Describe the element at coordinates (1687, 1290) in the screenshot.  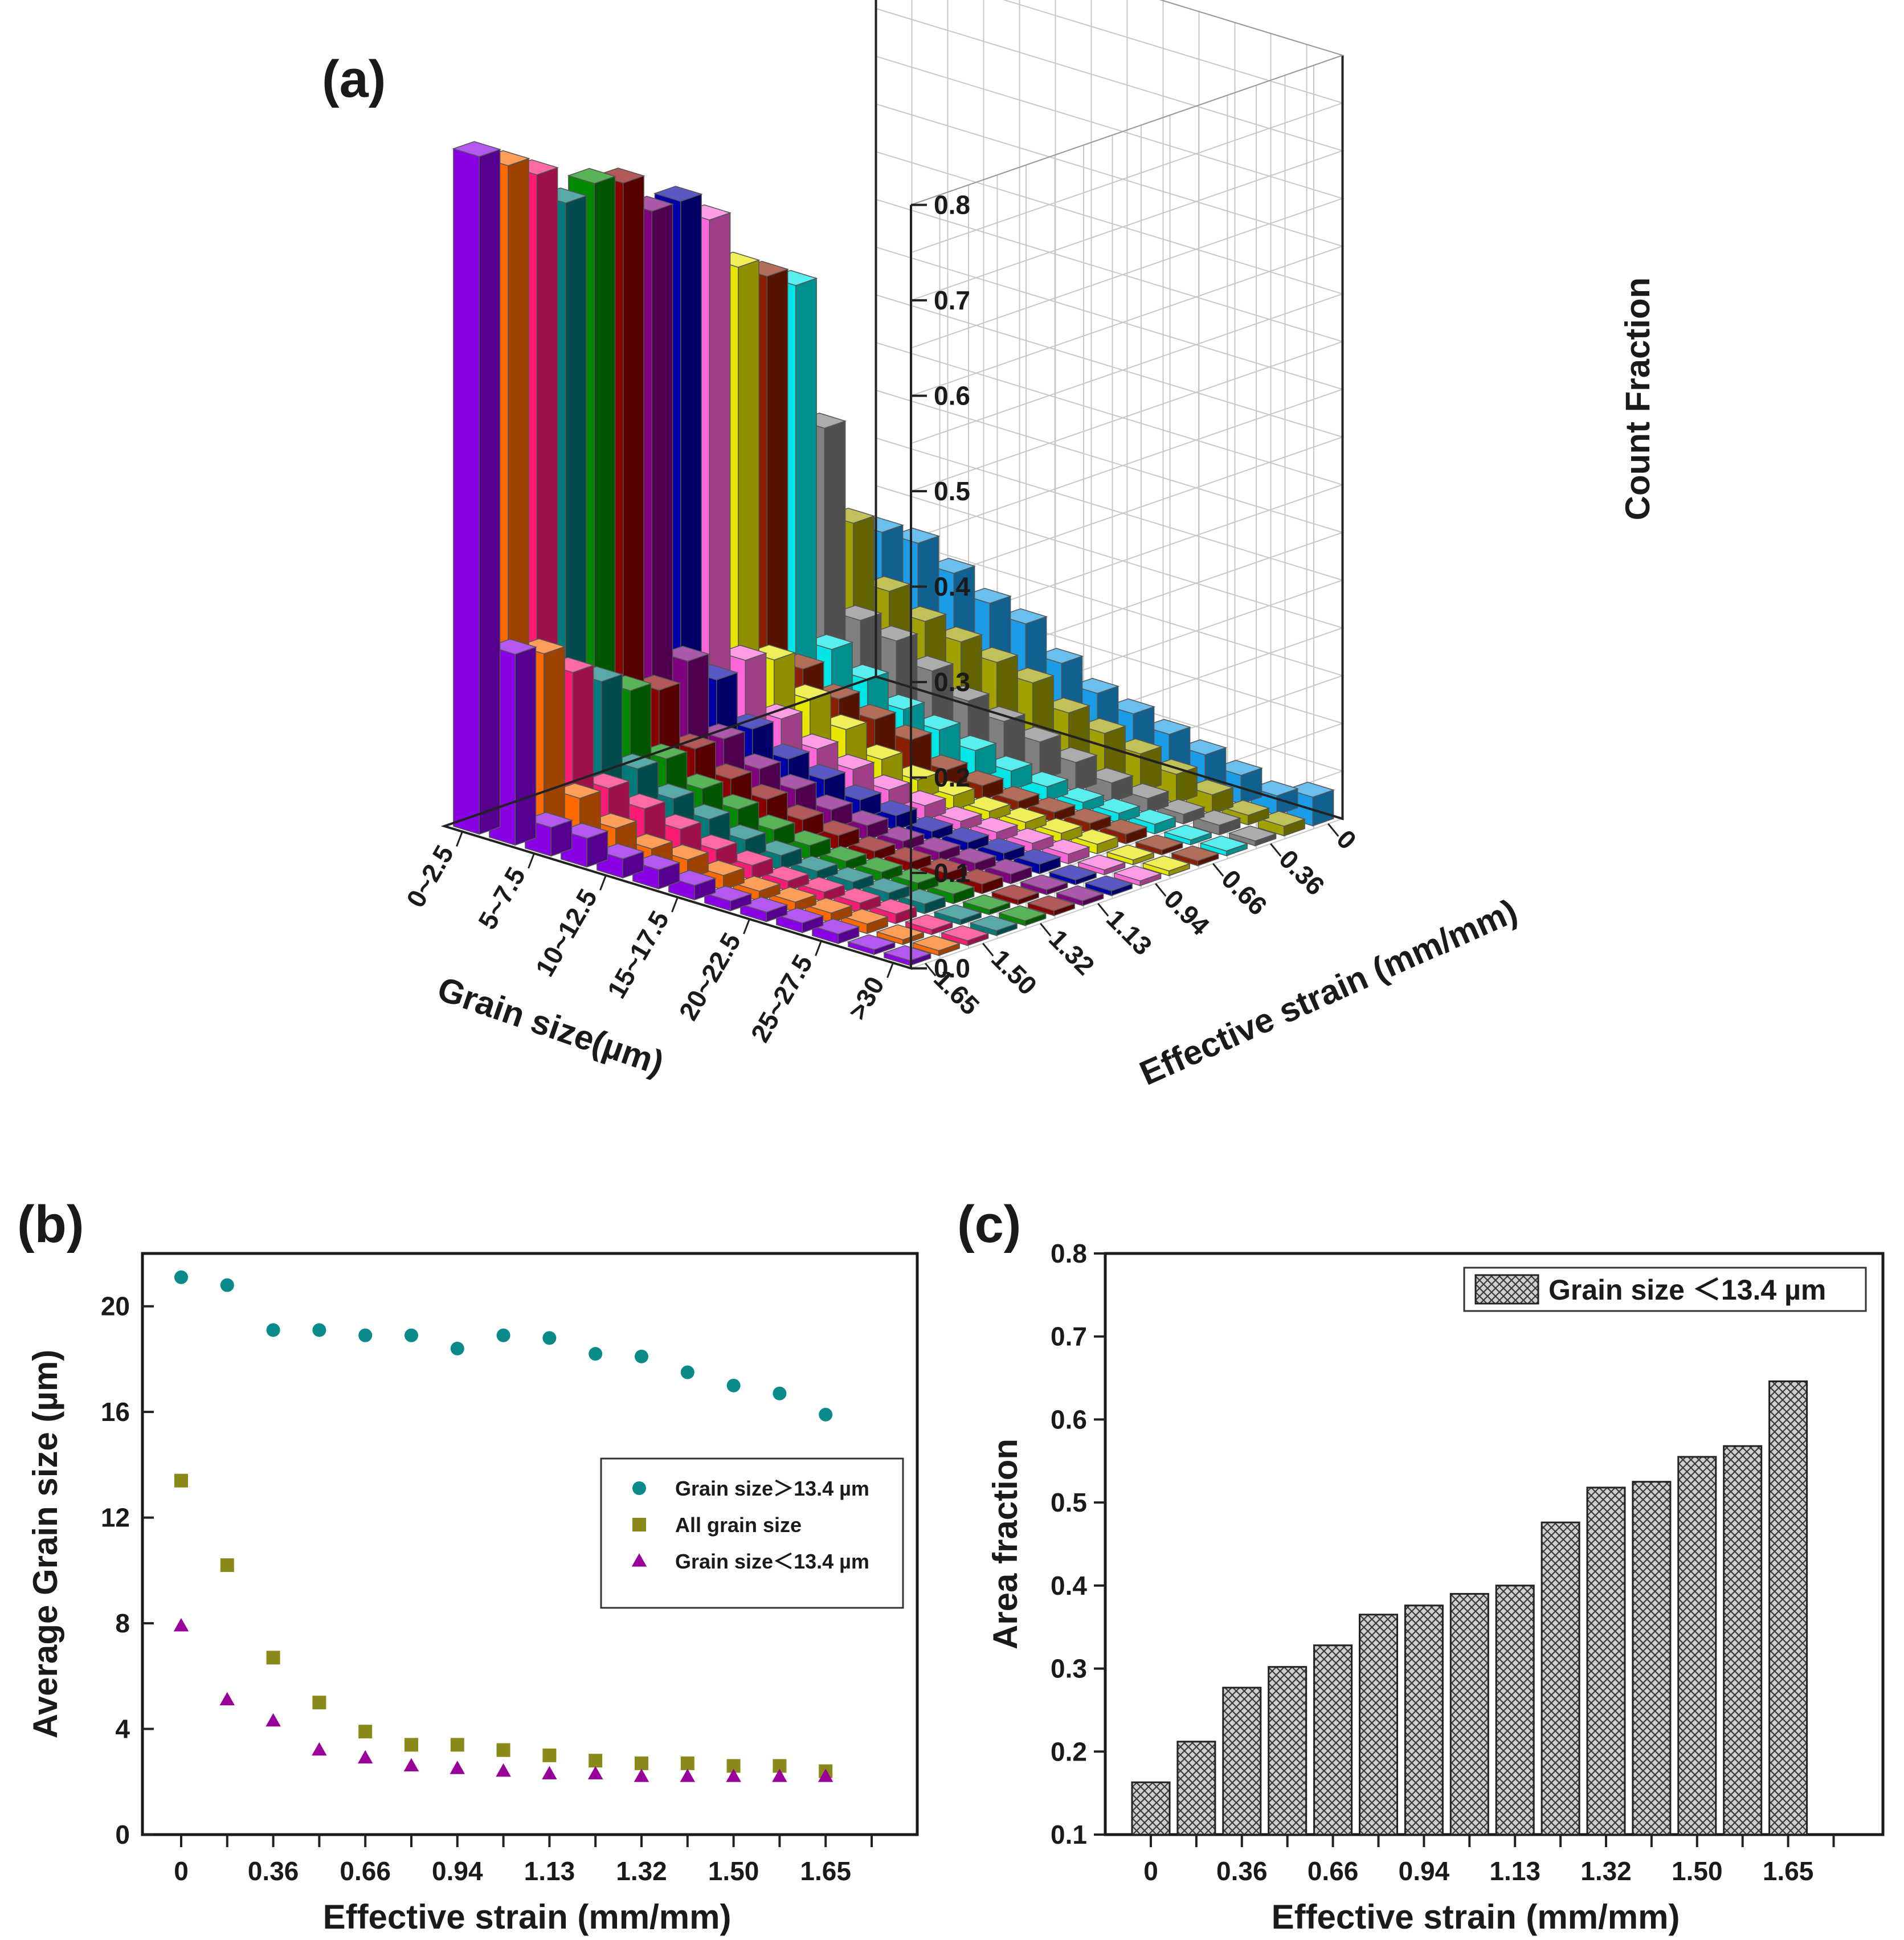
I see `panel-c-legend-text: Grain size ＜13.4 µm` at that location.